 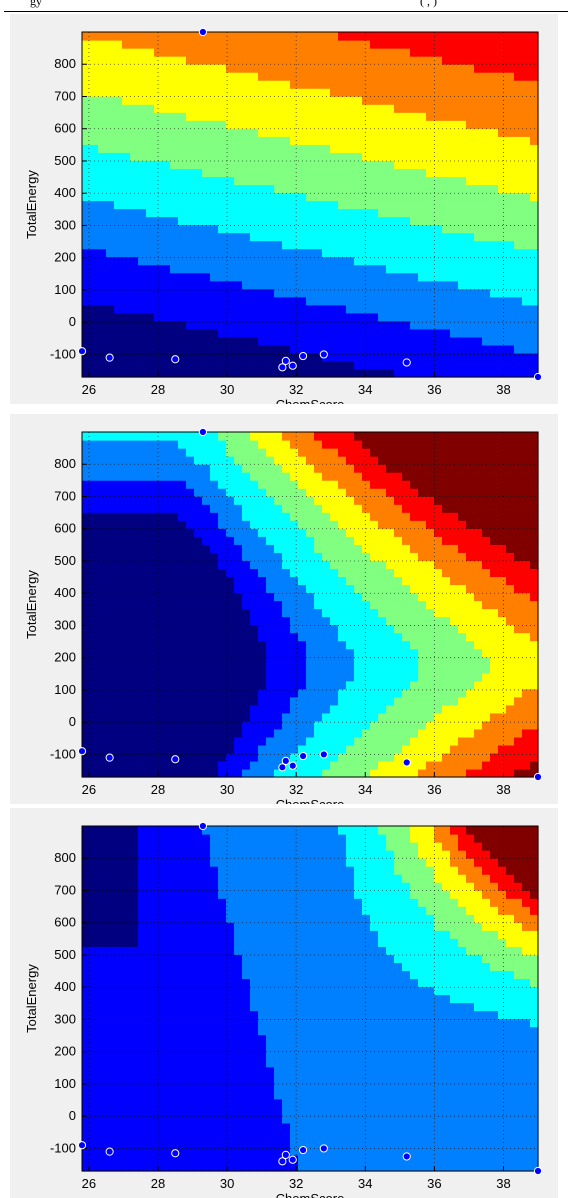 What do you see at coordinates (310, 800) in the screenshot?
I see `x-axis-label: ChemScore` at bounding box center [310, 800].